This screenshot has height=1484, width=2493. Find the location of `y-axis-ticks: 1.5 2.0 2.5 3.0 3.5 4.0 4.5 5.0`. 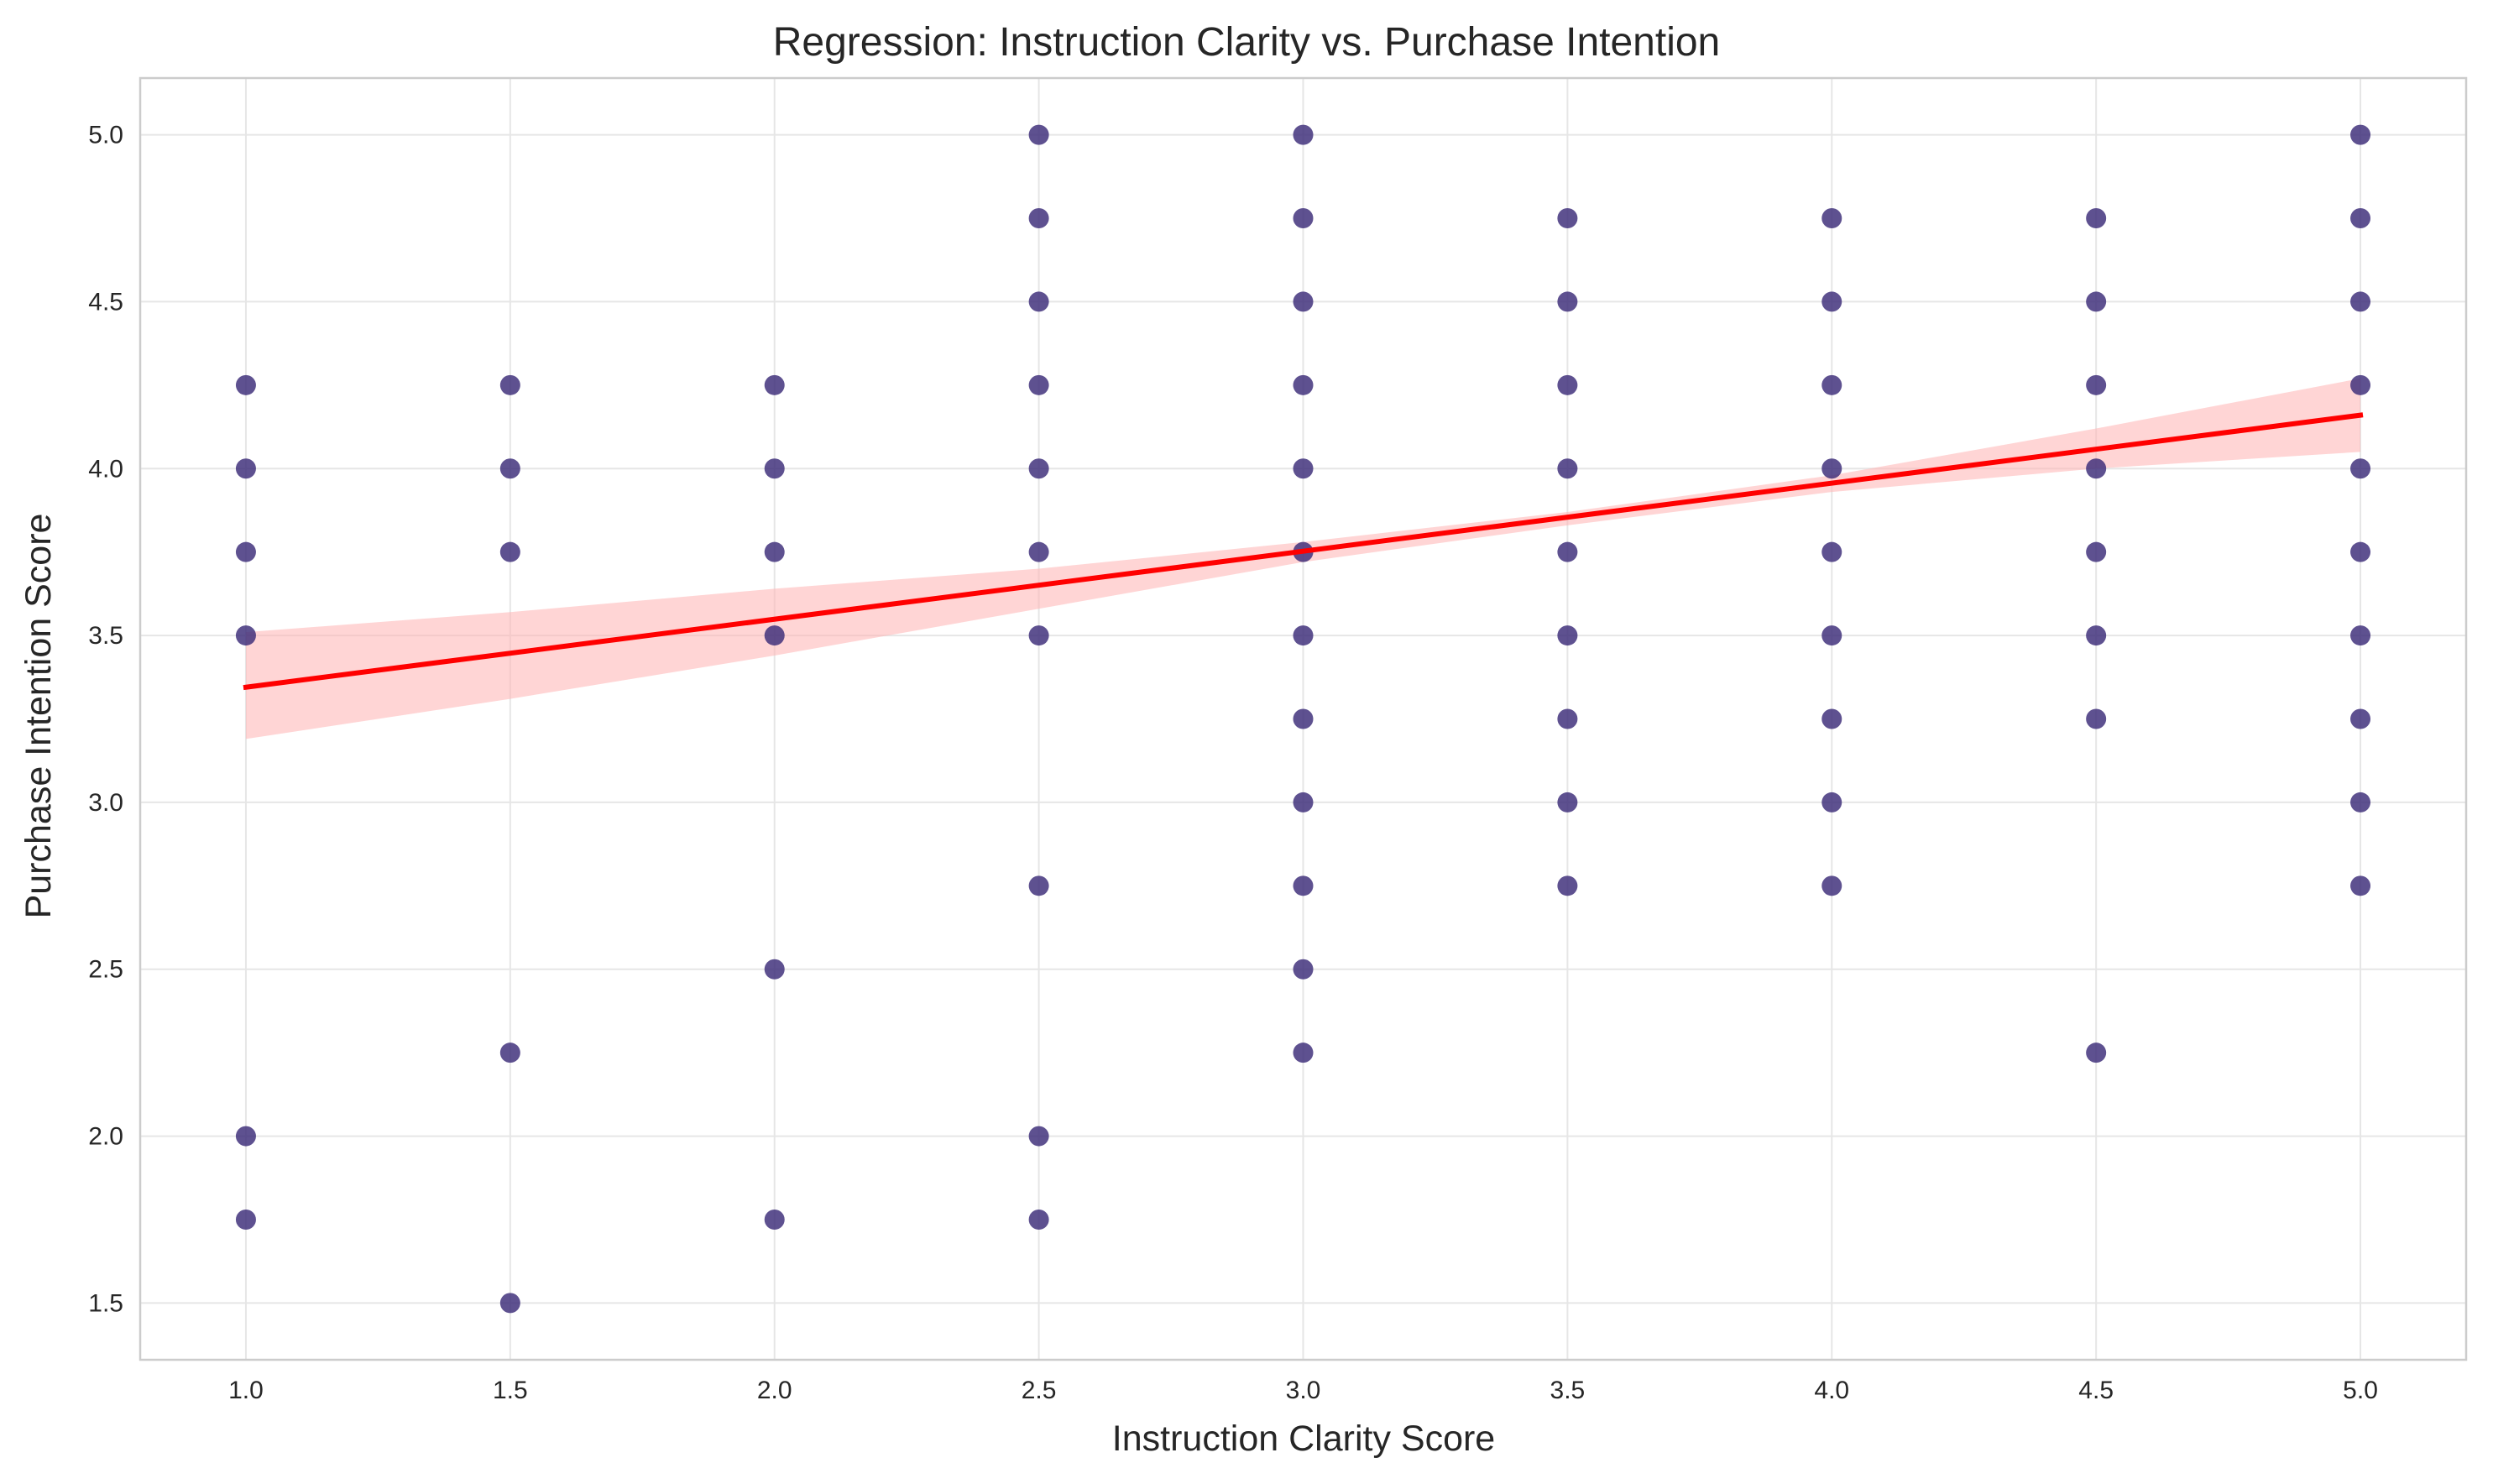

y-axis-ticks: 1.5 2.0 2.5 3.0 3.5 4.0 4.5 5.0 is located at coordinates (105, 720).